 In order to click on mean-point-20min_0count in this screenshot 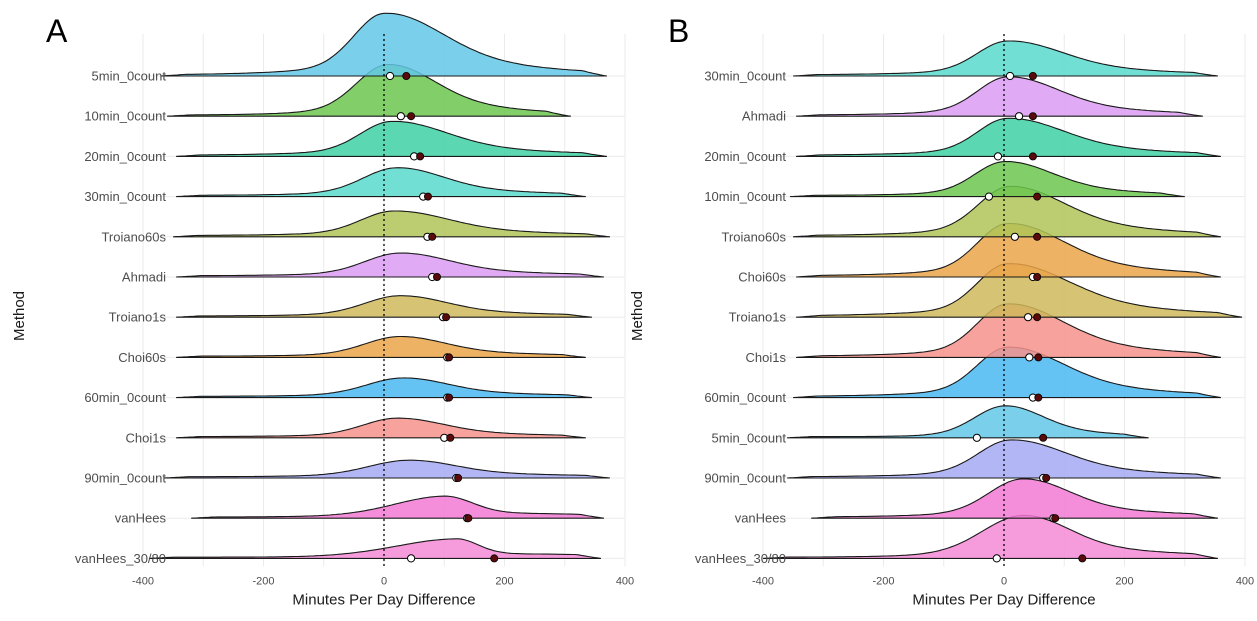, I will do `click(1032, 156)`.